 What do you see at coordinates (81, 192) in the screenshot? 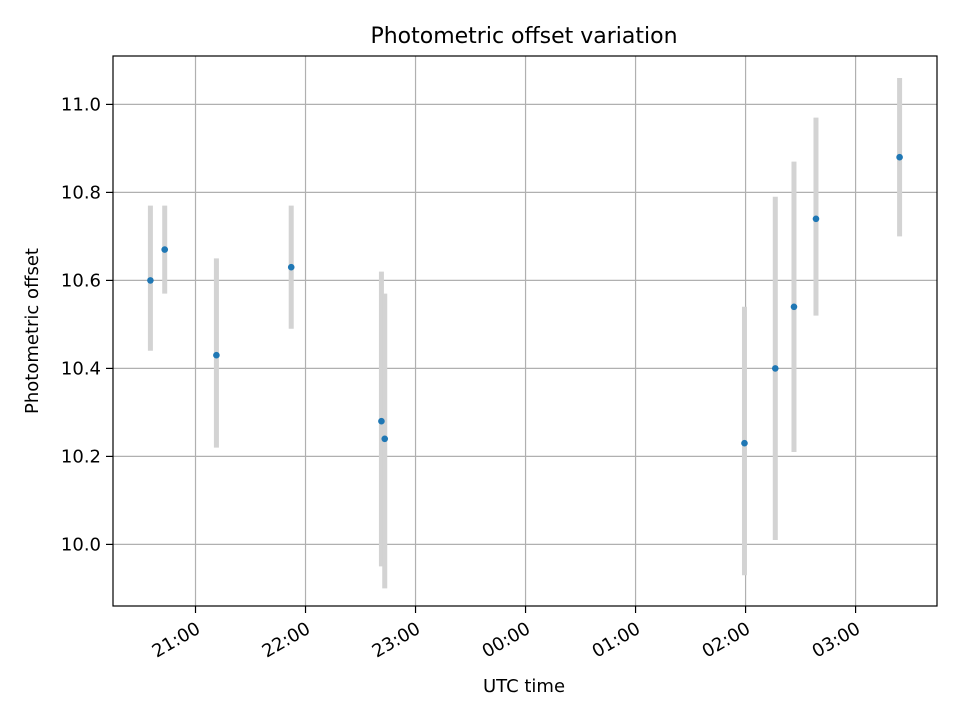
I see `y-tick-label: 10.8` at bounding box center [81, 192].